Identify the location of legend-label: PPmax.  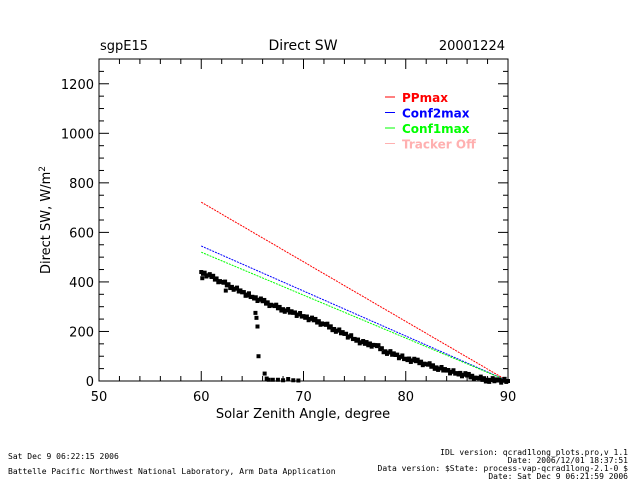
(425, 98).